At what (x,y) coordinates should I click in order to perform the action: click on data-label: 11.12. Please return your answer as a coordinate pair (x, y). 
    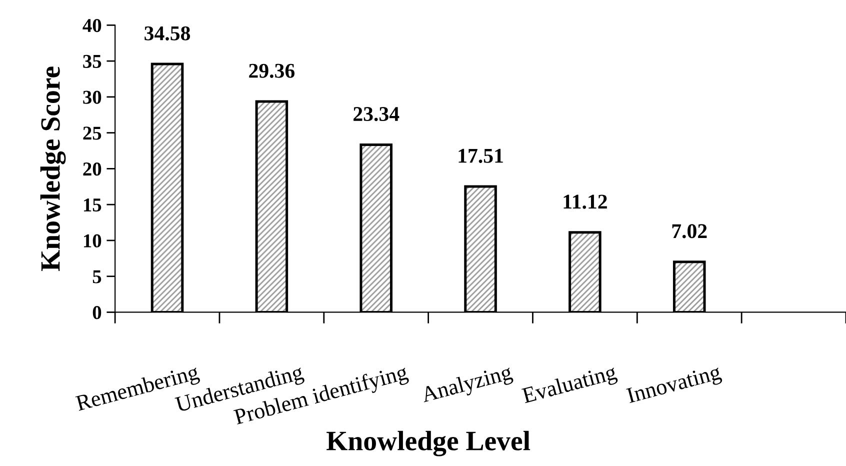
    Looking at the image, I should click on (585, 201).